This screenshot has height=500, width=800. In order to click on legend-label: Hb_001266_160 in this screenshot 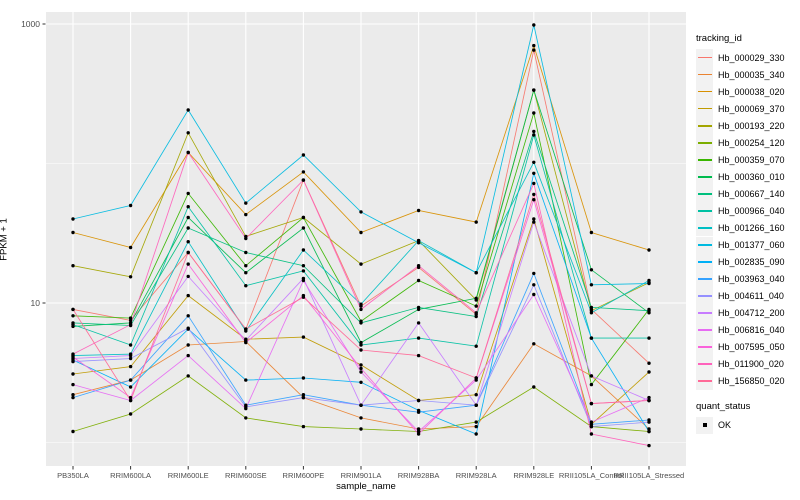, I will do `click(751, 227)`.